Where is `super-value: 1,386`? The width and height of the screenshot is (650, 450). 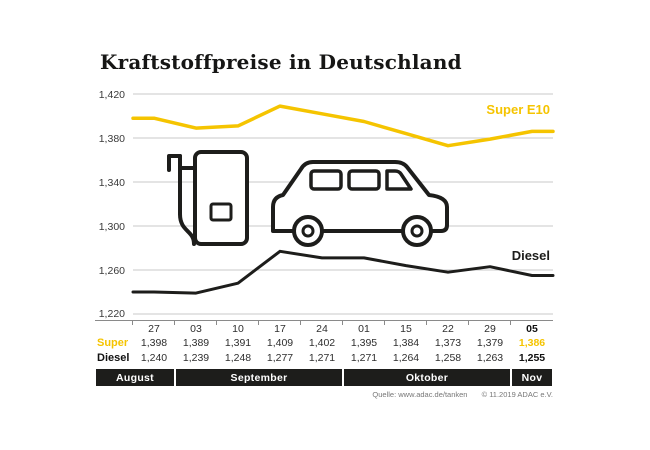 super-value: 1,386 is located at coordinates (532, 342).